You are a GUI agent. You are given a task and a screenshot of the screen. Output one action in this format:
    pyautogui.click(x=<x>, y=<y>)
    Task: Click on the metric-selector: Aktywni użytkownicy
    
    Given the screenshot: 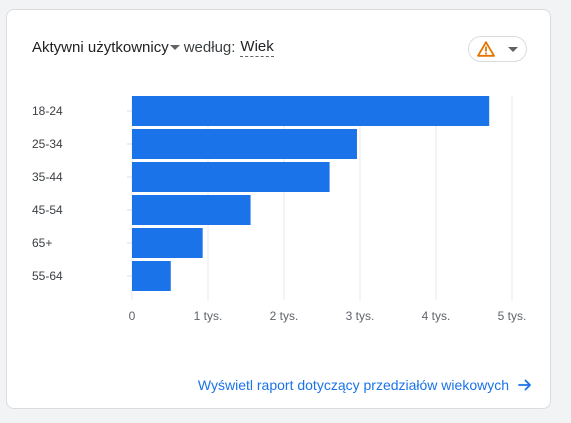 What is the action you would take?
    pyautogui.click(x=108, y=47)
    